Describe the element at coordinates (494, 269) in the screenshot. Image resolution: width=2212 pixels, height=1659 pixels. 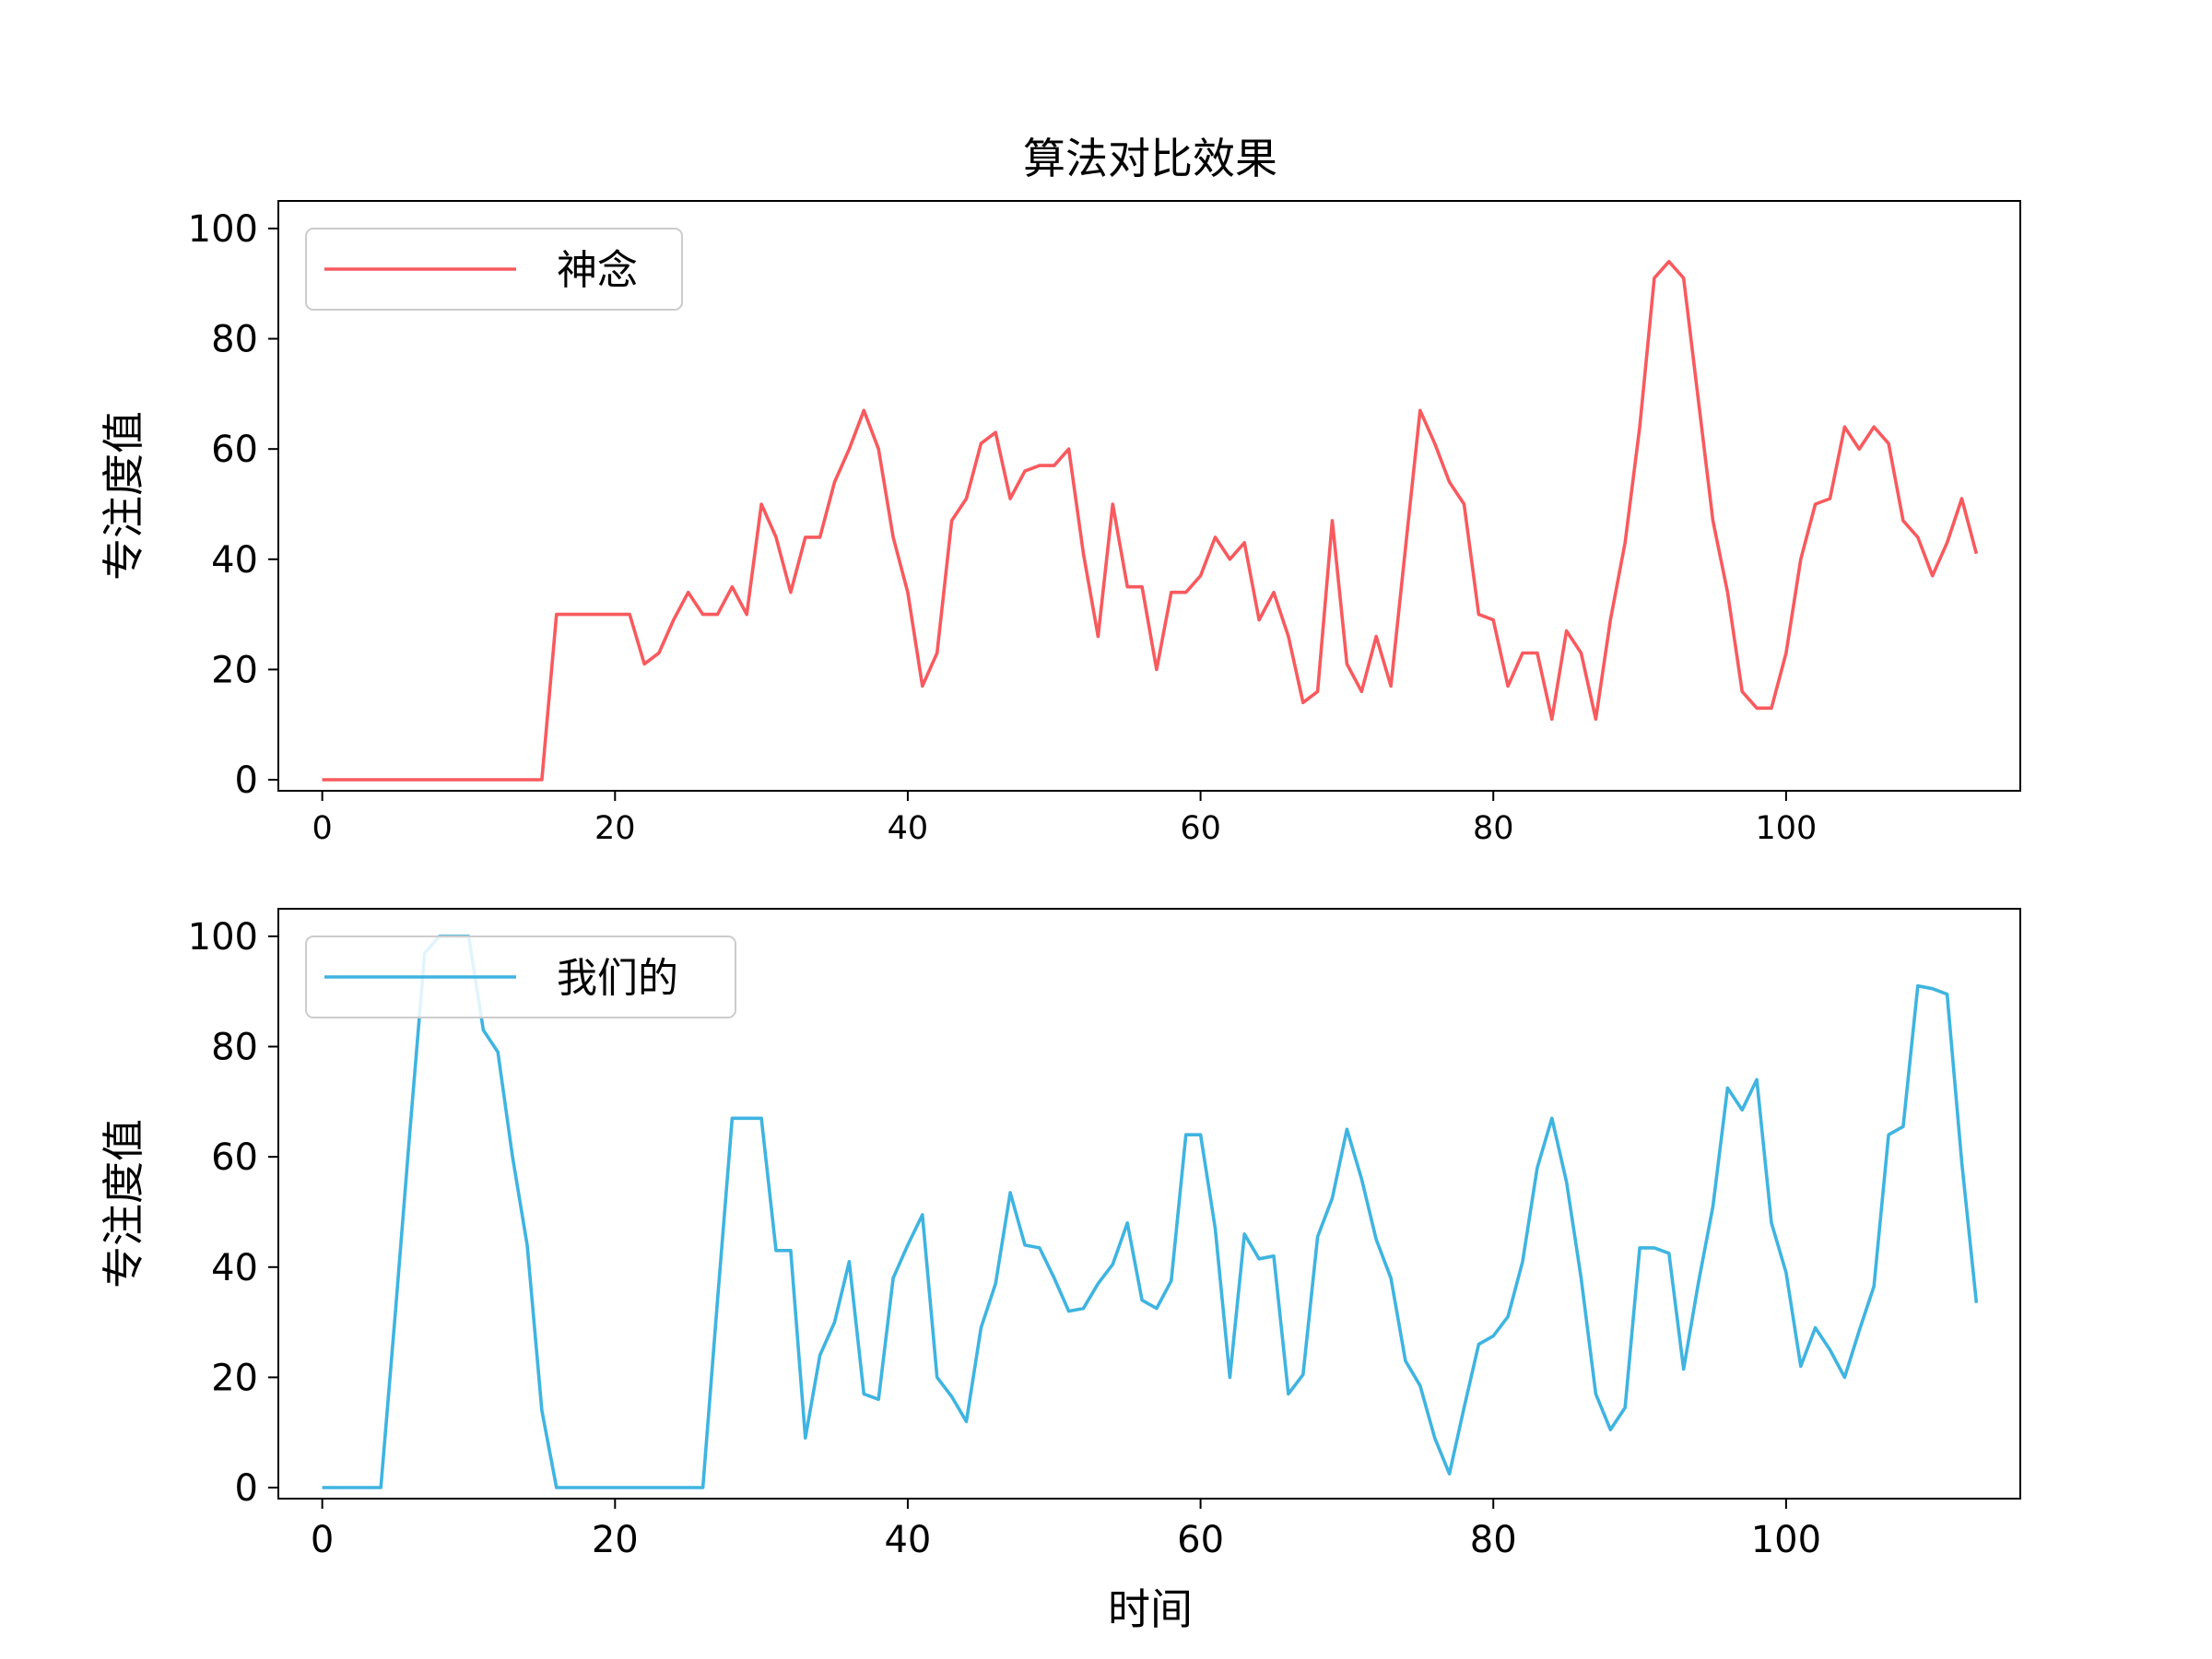
I see `legend: 神念` at that location.